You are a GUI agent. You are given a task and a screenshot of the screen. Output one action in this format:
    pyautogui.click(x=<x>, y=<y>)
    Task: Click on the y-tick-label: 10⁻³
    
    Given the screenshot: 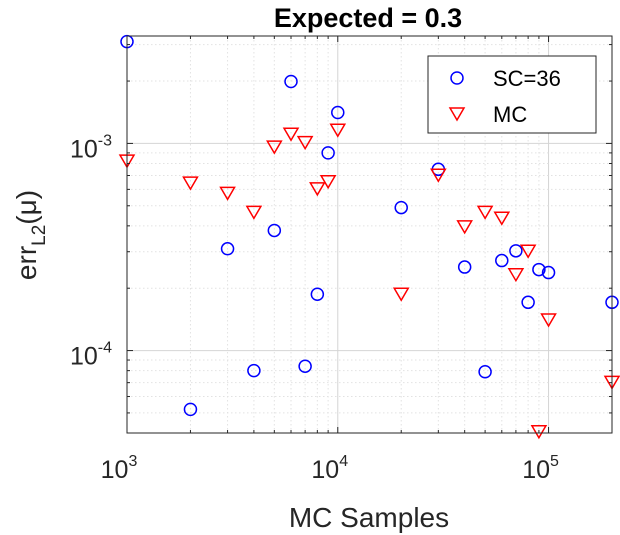 What is the action you would take?
    pyautogui.click(x=91, y=147)
    